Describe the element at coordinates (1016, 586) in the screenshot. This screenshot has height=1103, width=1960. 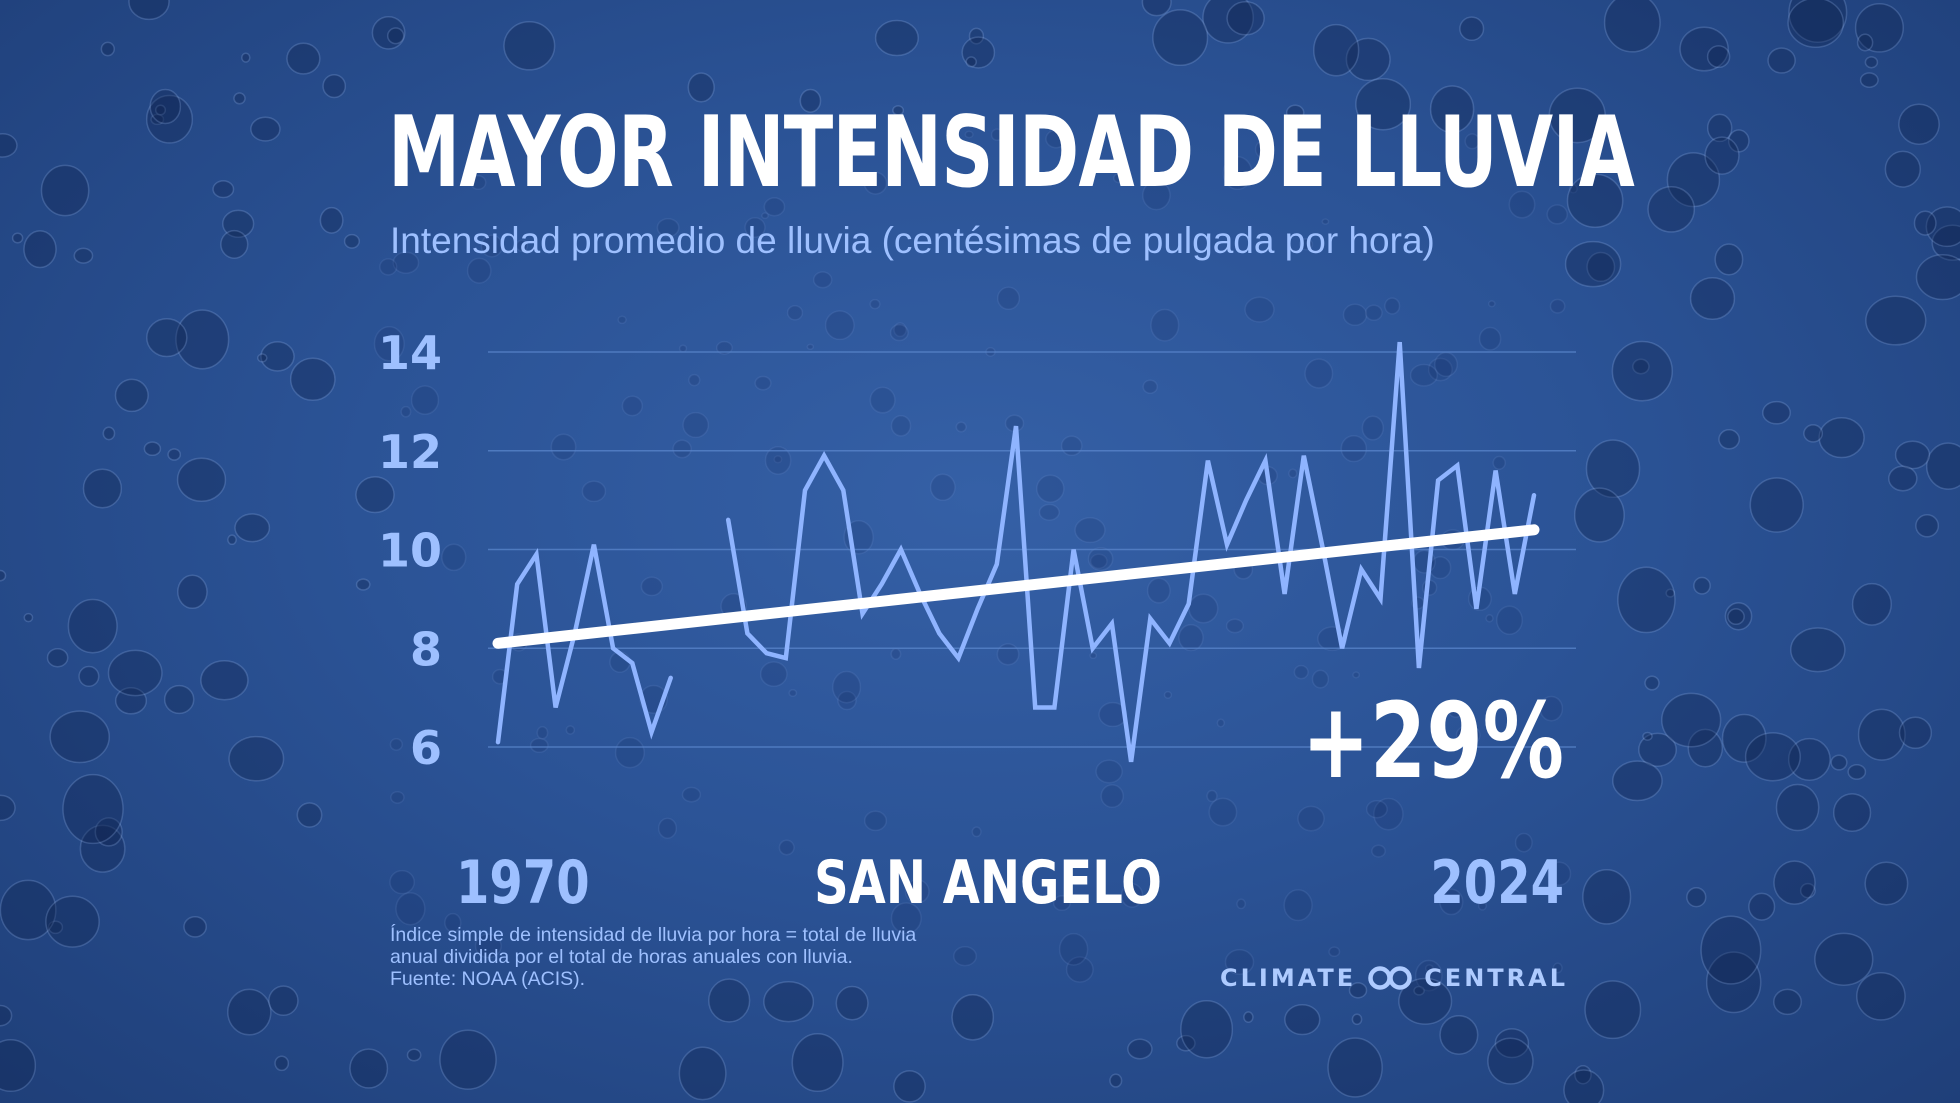
I see `trend-layer` at that location.